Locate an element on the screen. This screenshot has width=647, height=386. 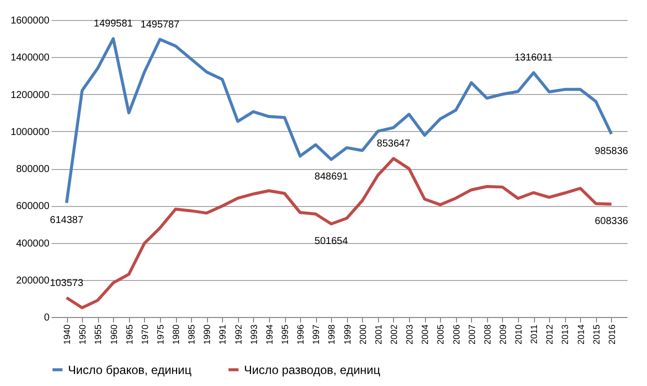
x-tick-label: 1994 is located at coordinates (269, 334).